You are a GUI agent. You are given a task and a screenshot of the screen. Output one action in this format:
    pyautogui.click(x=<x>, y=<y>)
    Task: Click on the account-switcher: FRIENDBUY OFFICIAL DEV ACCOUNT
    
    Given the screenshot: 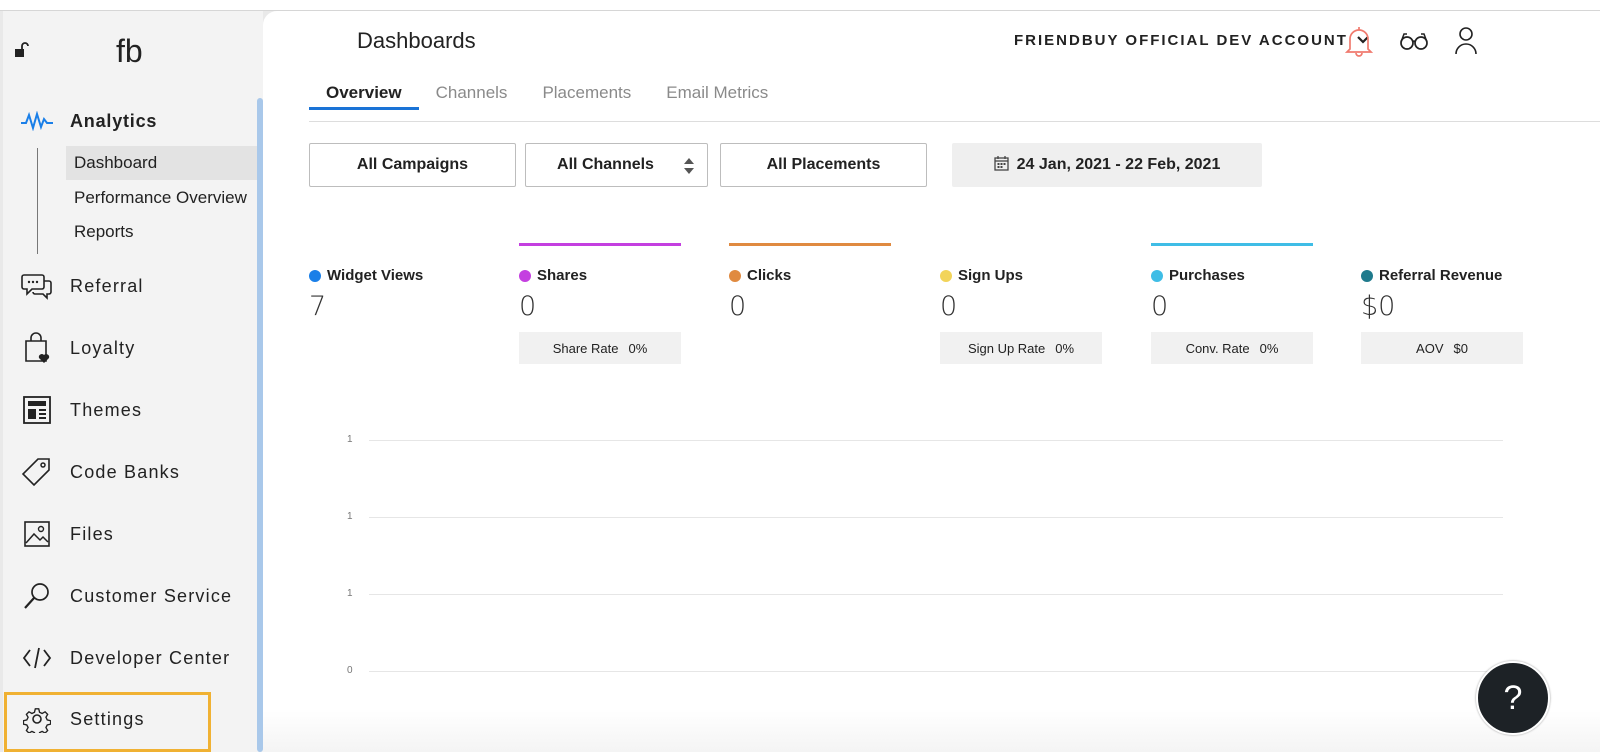 What is the action you would take?
    pyautogui.click(x=1192, y=40)
    